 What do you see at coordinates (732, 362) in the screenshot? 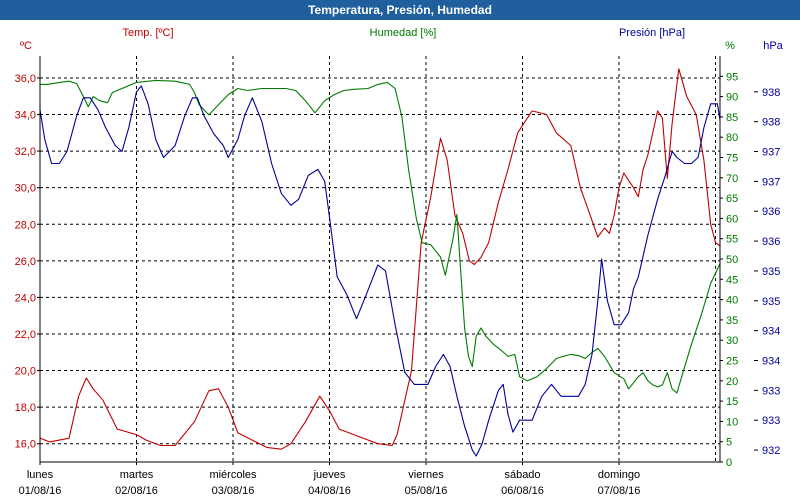
I see `humidity-tick-label: 25` at bounding box center [732, 362].